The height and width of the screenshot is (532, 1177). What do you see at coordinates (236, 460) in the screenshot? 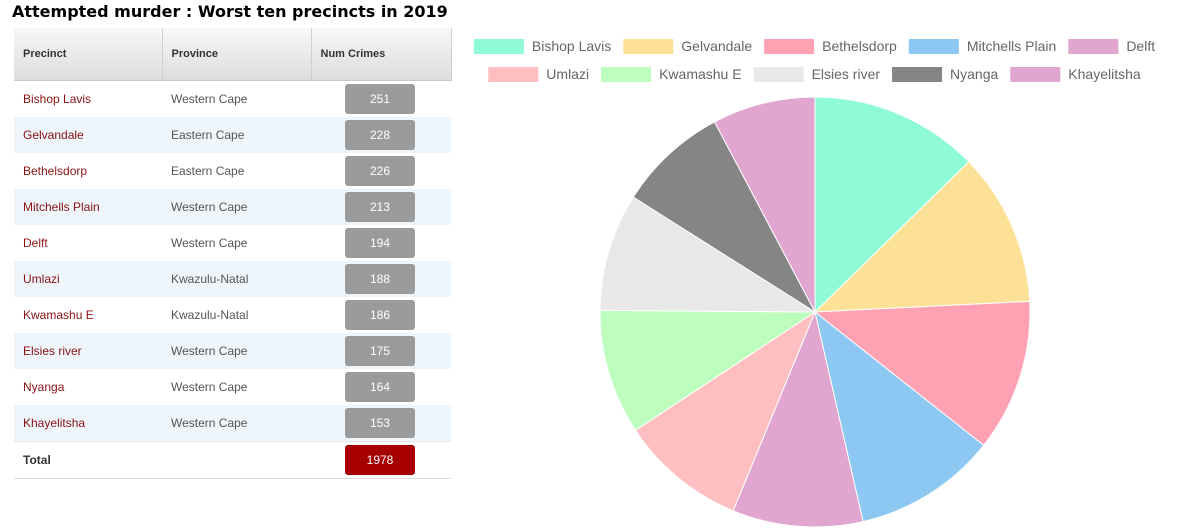
I see `total-spacer-cell` at bounding box center [236, 460].